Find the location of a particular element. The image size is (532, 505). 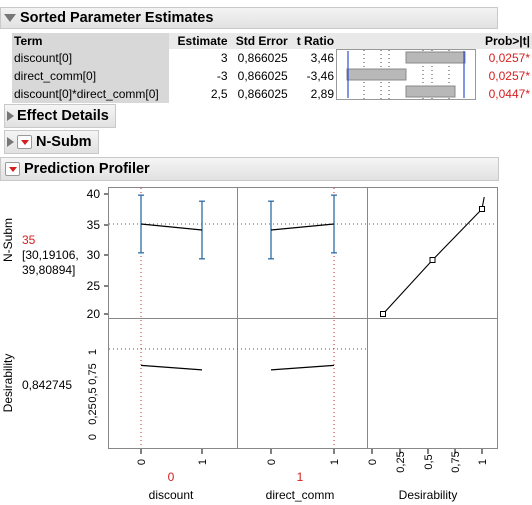

factor-discount-label: discount is located at coordinates (171, 495).